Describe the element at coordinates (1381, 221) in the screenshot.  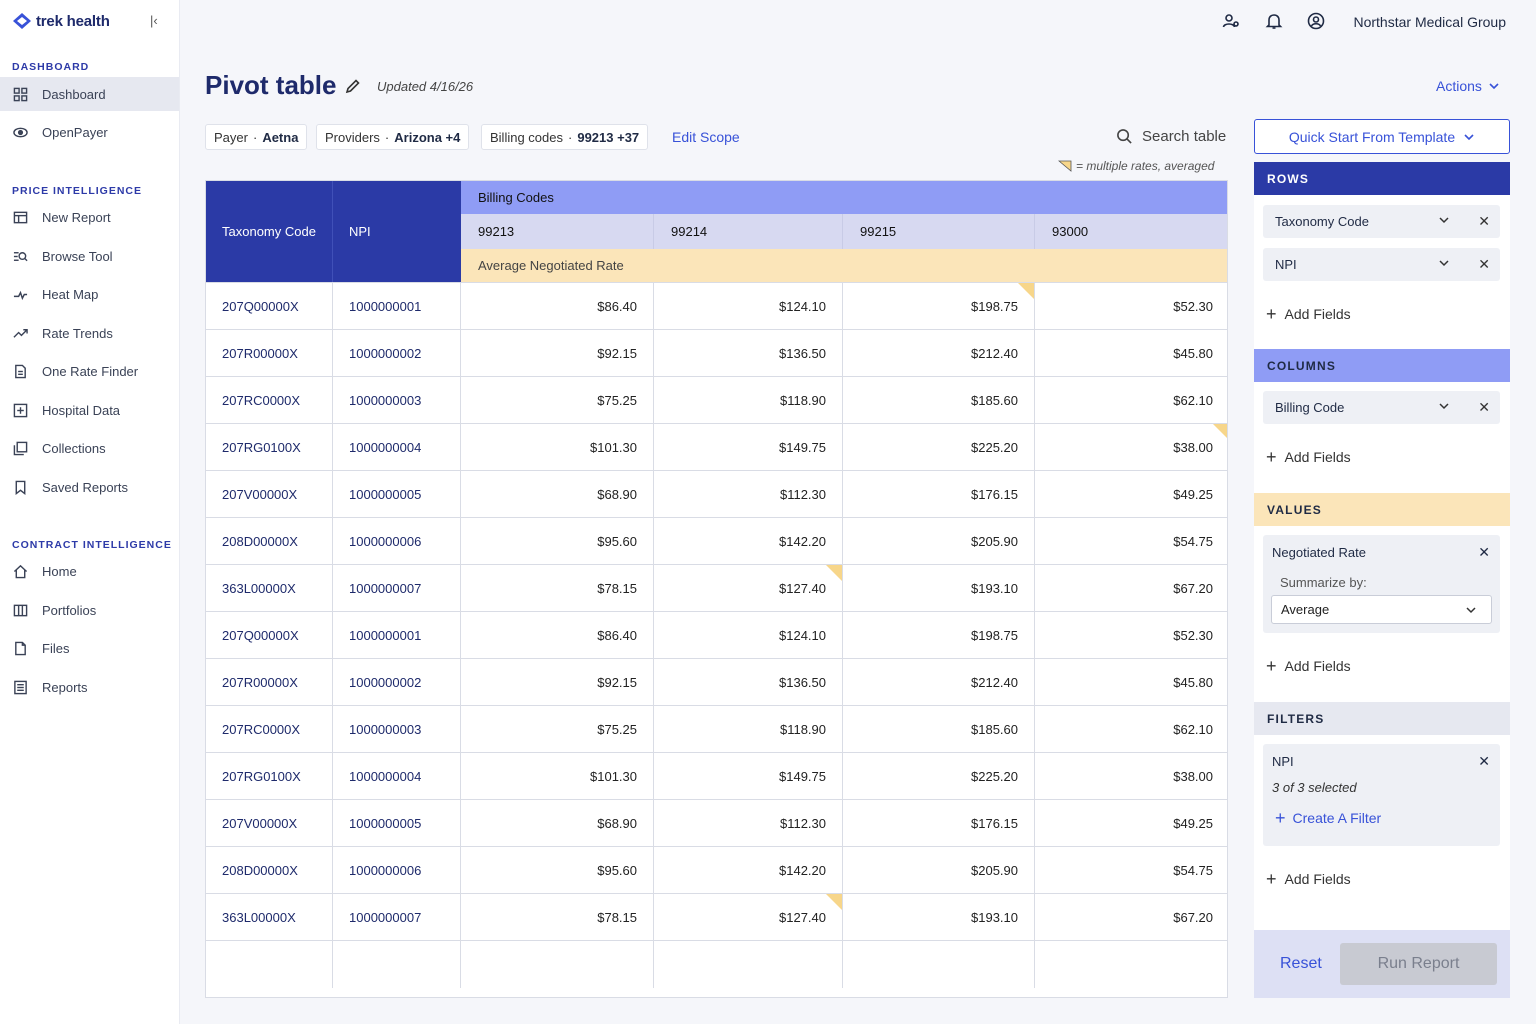
I see `rows-field-taxonomy-code: Taxonomy Code ✕` at that location.